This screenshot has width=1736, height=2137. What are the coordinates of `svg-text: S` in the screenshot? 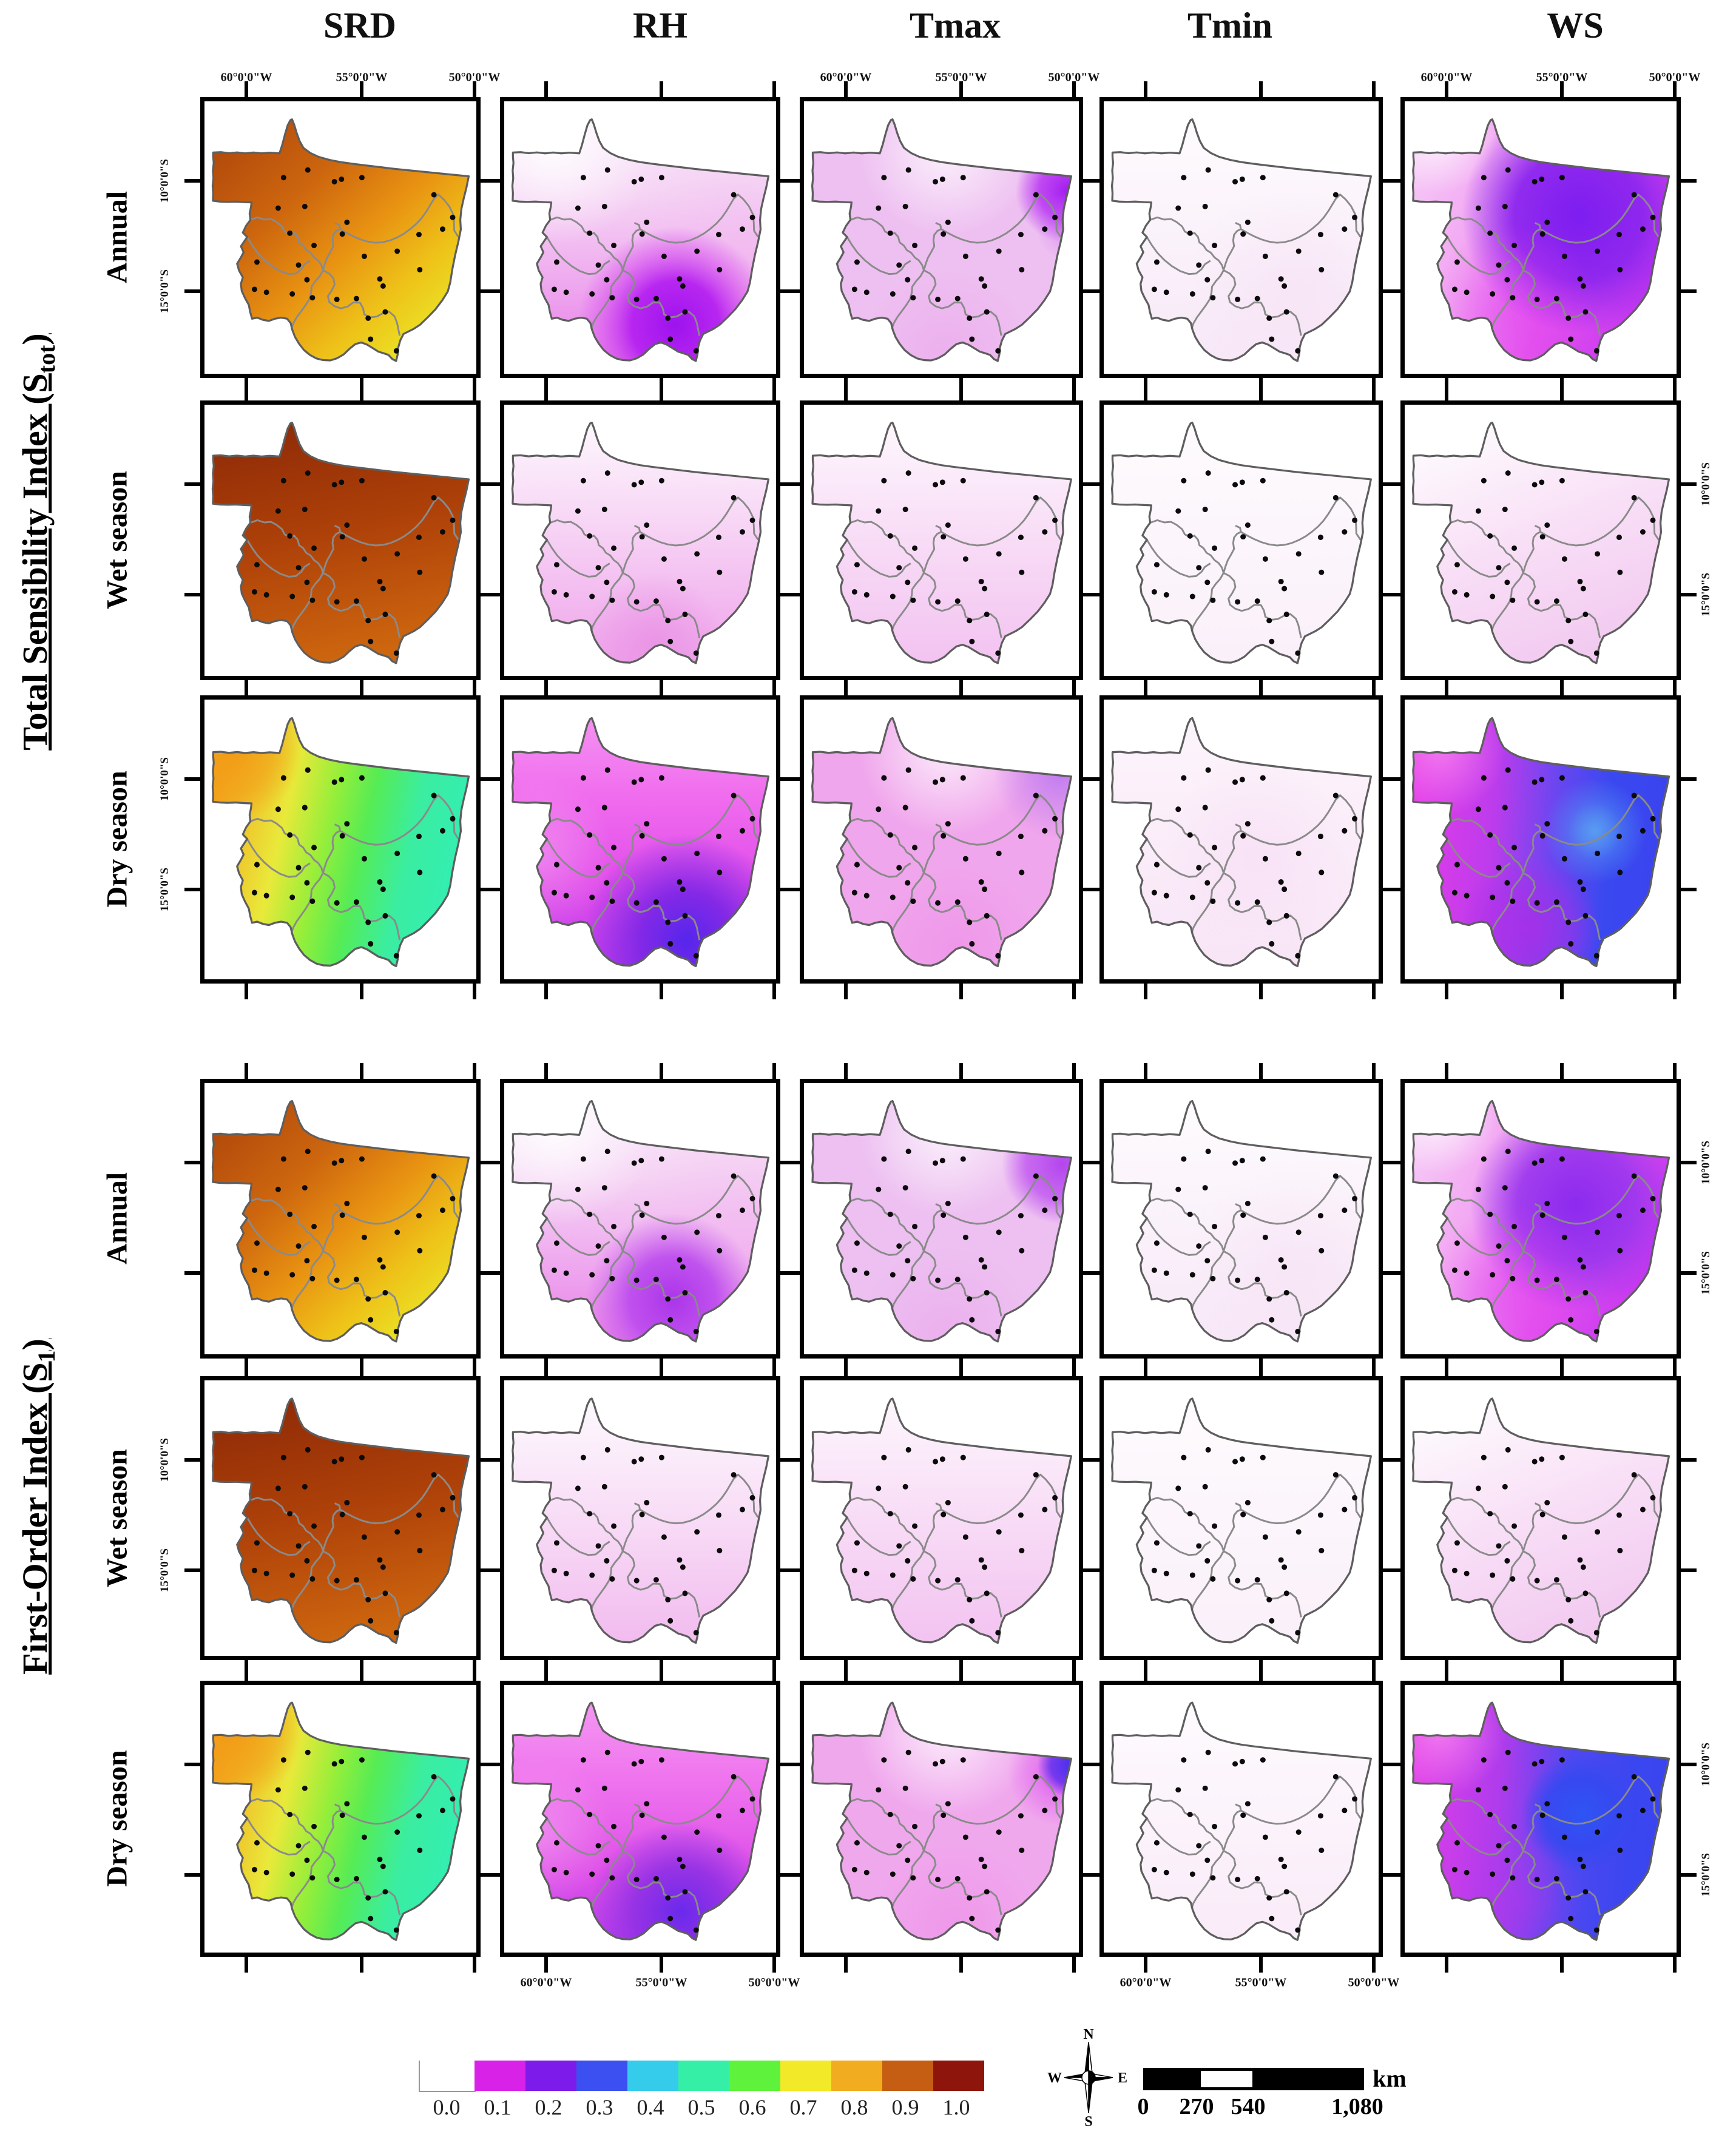 It's located at (1088, 2122).